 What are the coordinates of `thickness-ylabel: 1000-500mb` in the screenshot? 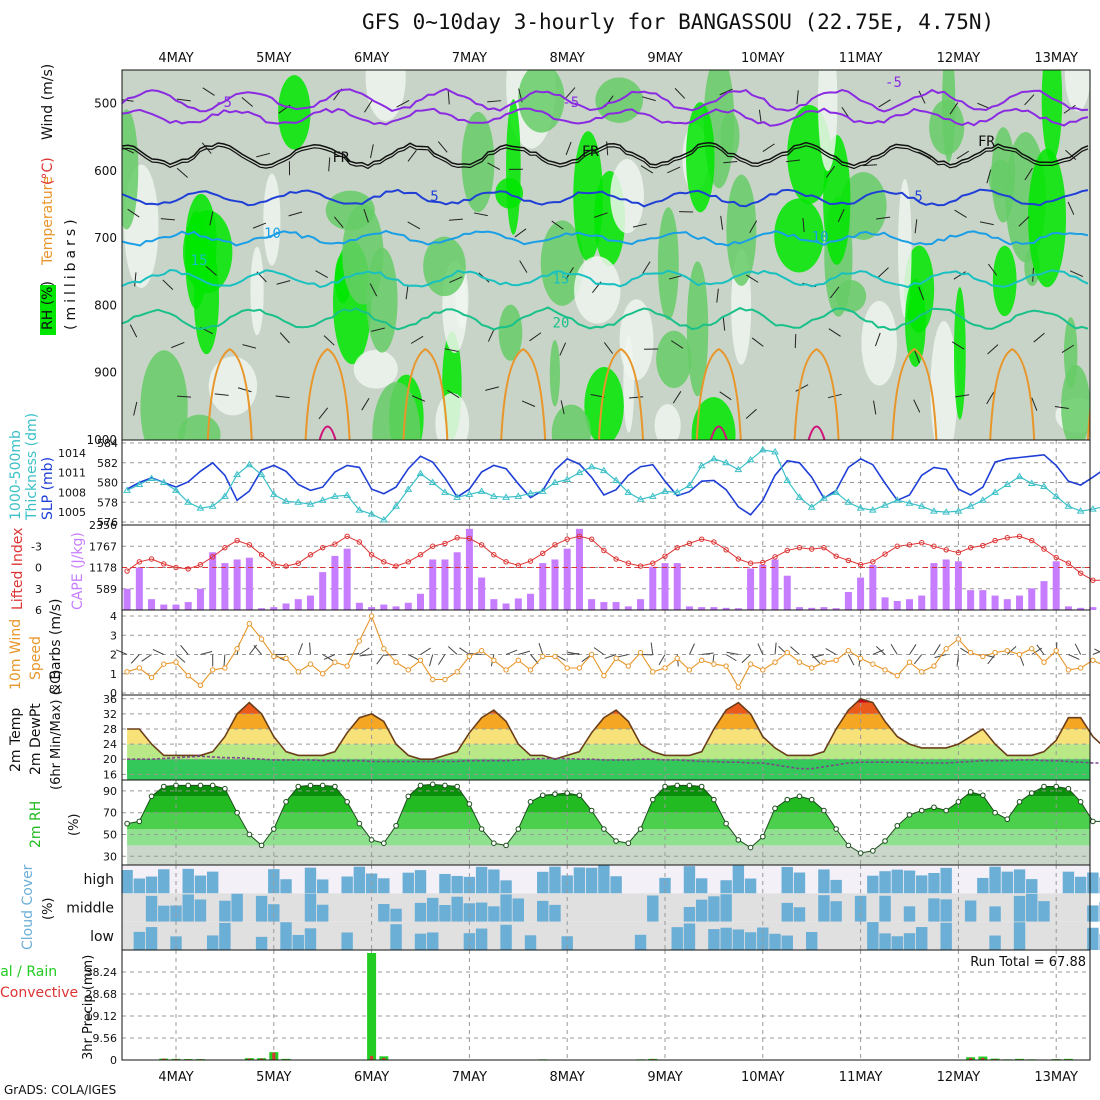 It's located at (16, 475).